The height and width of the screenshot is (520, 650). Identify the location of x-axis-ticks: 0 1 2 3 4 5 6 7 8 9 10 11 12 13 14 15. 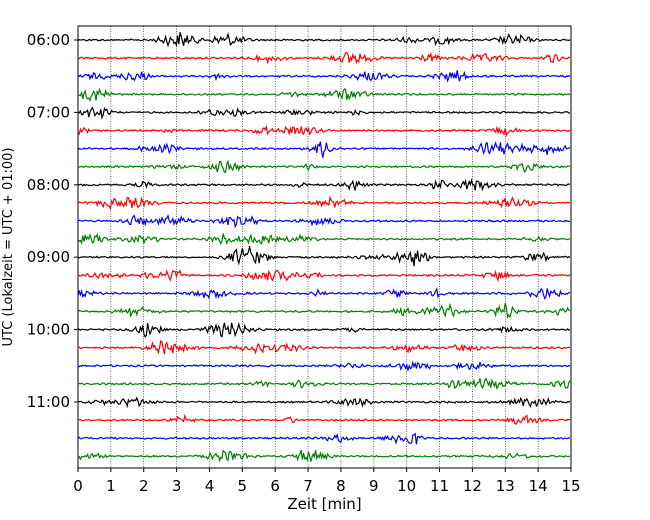
(327, 481).